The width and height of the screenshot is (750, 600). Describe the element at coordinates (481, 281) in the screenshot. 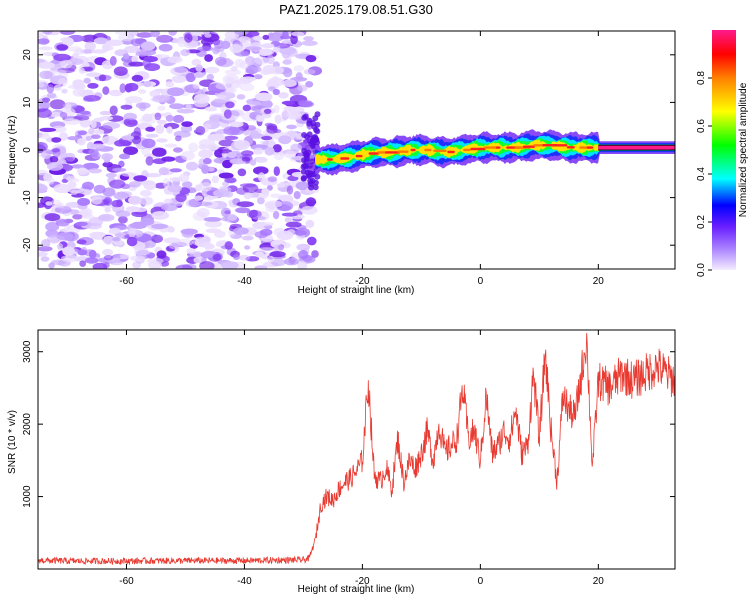

I see `x-tick-label: 0` at that location.